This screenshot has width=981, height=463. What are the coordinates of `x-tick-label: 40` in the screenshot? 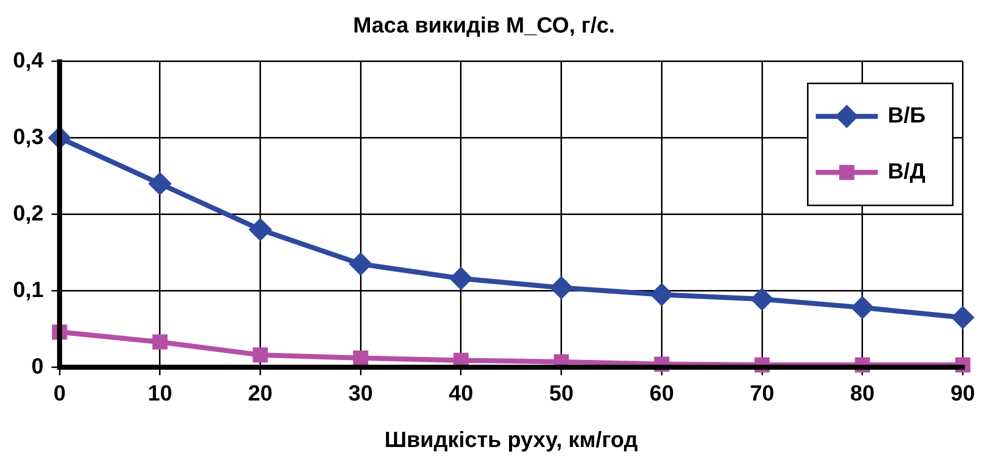 It's located at (461, 393).